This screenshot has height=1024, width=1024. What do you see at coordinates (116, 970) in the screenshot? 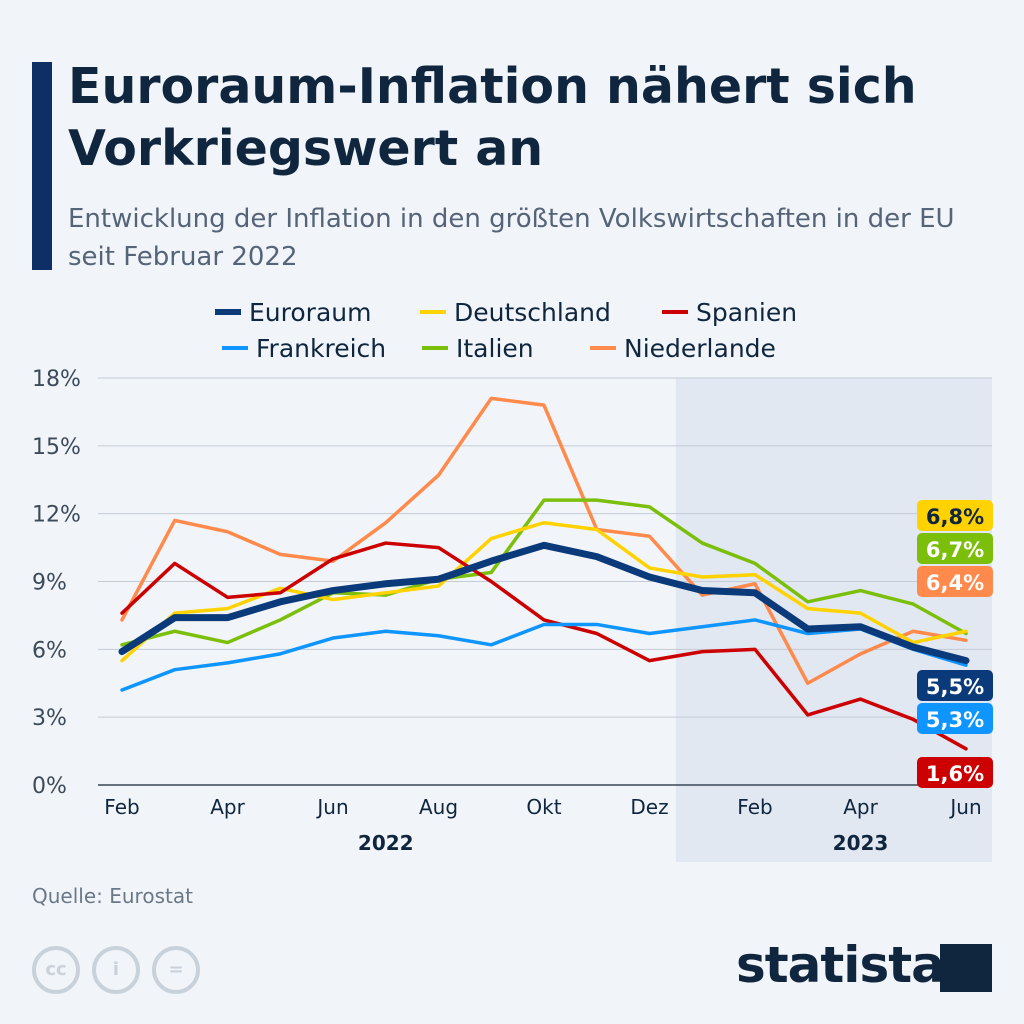
I see `attribution-icon: i` at bounding box center [116, 970].